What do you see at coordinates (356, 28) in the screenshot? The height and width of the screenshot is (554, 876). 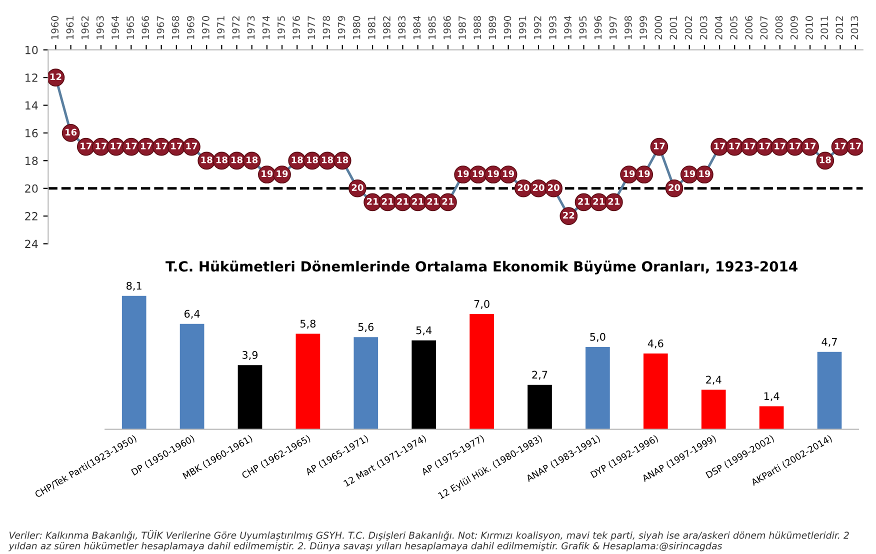 I see `x-tick-label: 1980` at bounding box center [356, 28].